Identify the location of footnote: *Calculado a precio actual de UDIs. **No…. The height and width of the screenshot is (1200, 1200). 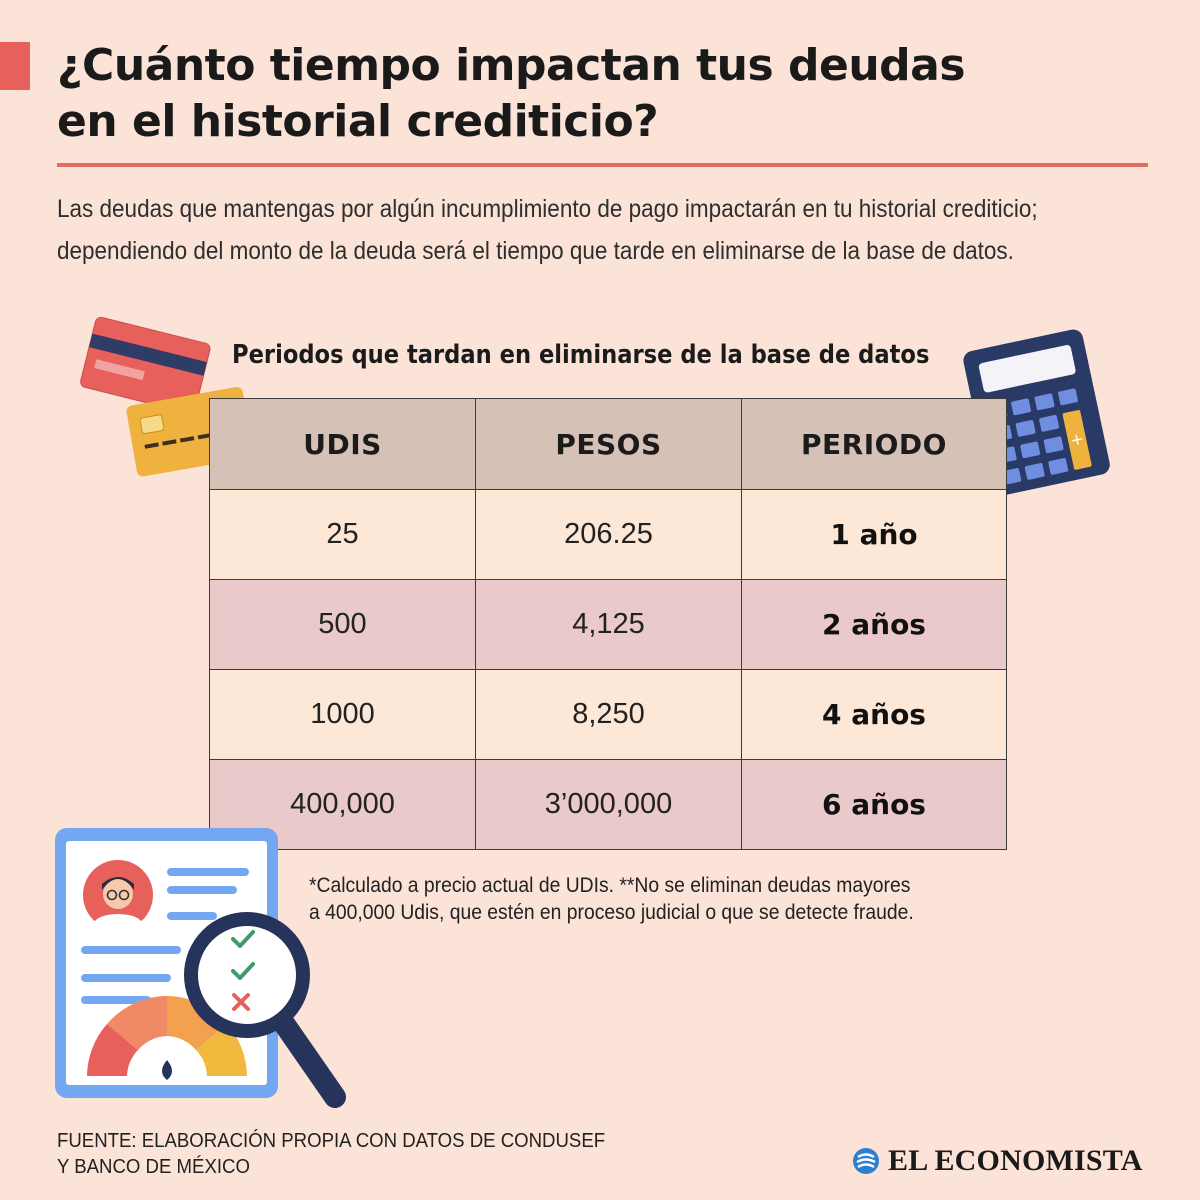
(611, 899).